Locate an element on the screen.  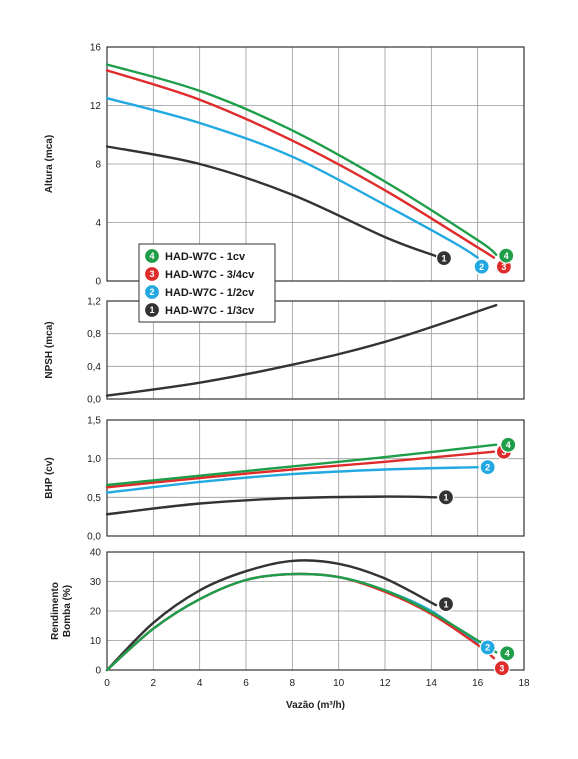
series-badge-rendimento-4-number: 4 is located at coordinates (507, 654).